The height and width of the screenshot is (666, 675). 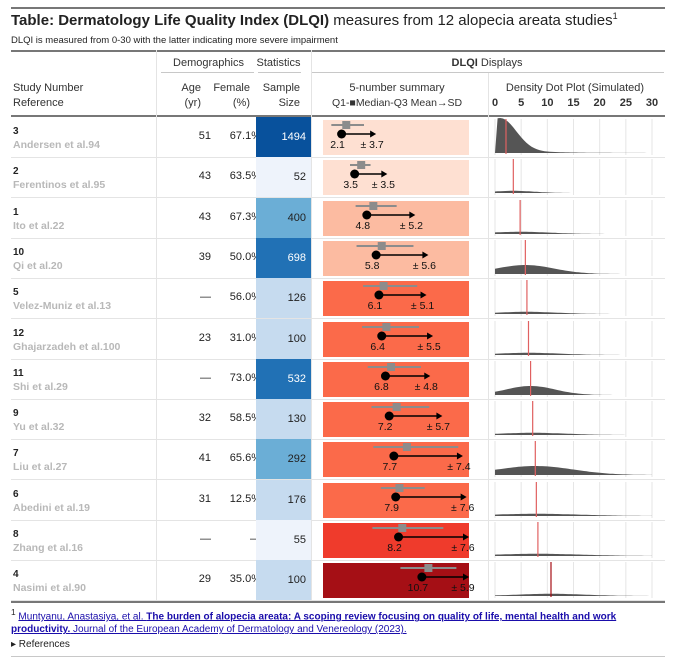 I want to click on study-reference: Nasimi et al.90, so click(x=49, y=588).